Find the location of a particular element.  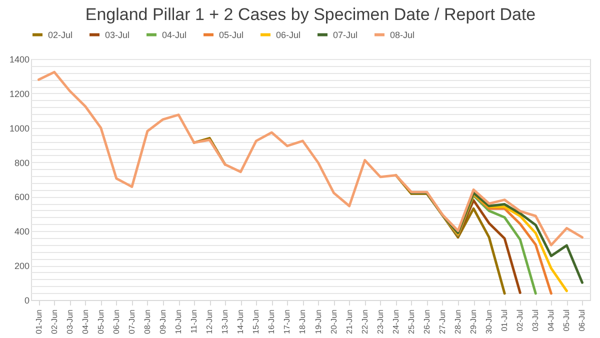

x-tick-label: 10-Jun is located at coordinates (179, 322).